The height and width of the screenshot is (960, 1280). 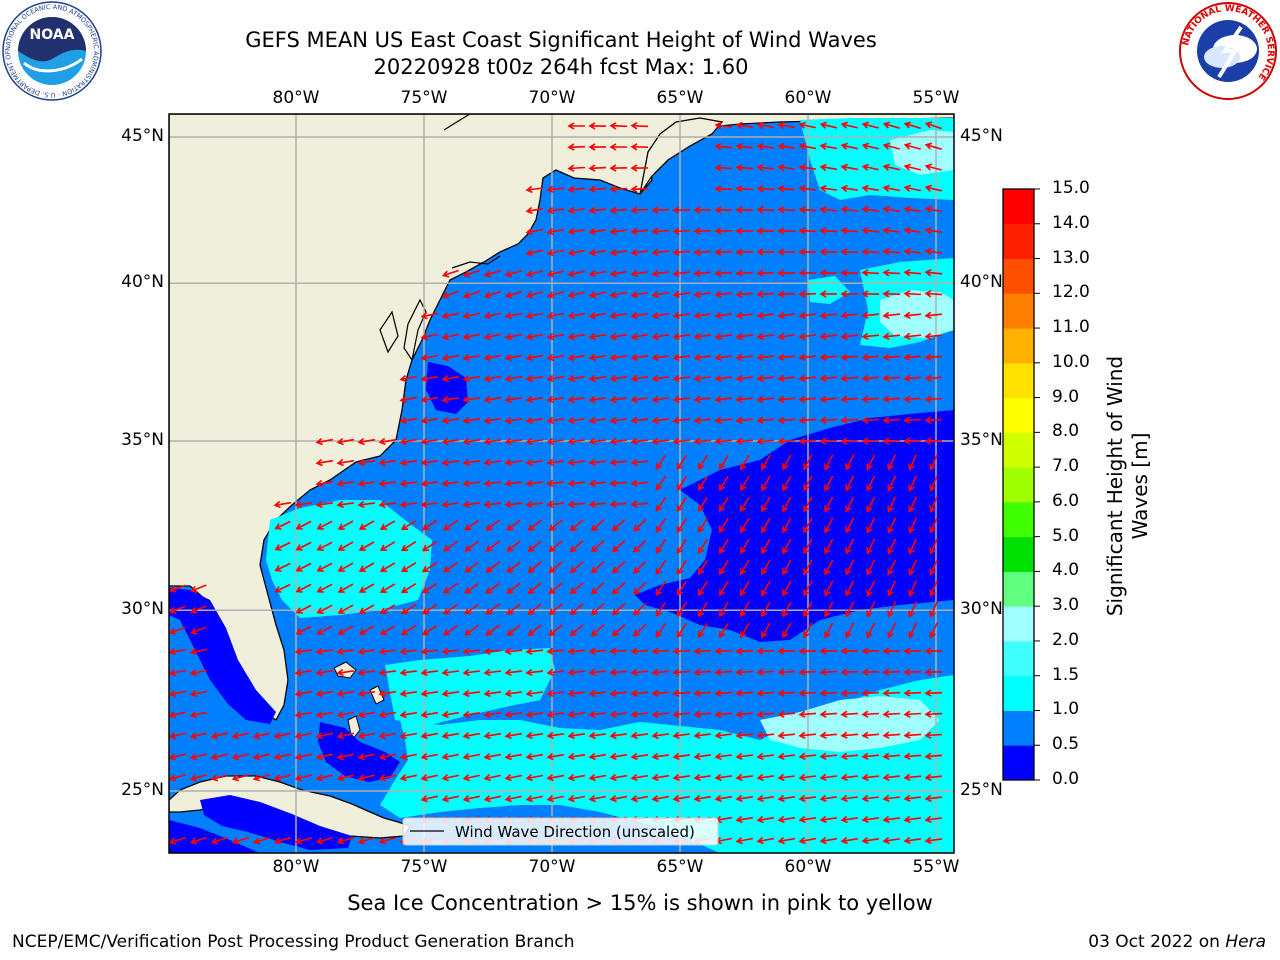 I want to click on colorbar-tick: 2.0, so click(x=1066, y=639).